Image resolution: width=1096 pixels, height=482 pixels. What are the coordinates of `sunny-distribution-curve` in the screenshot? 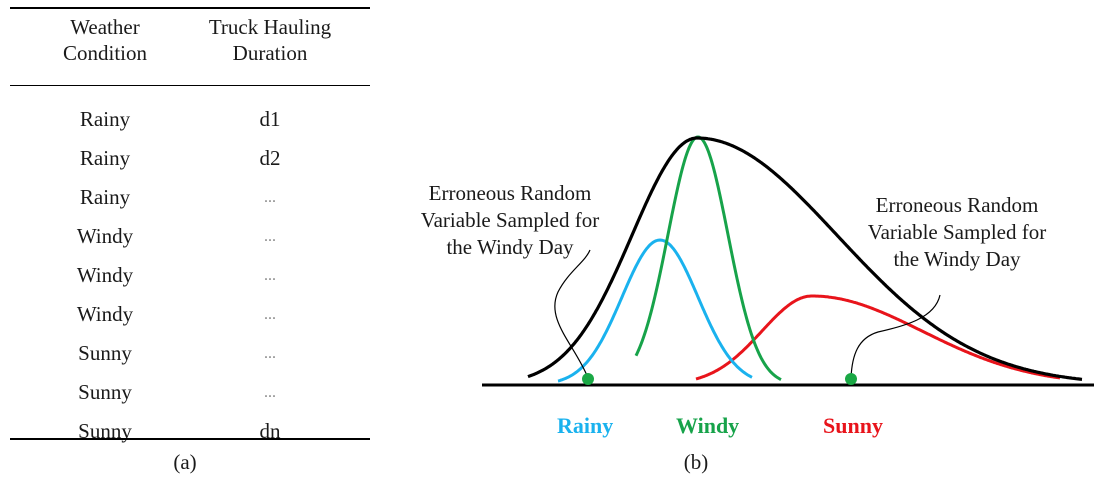 It's located at (878, 337).